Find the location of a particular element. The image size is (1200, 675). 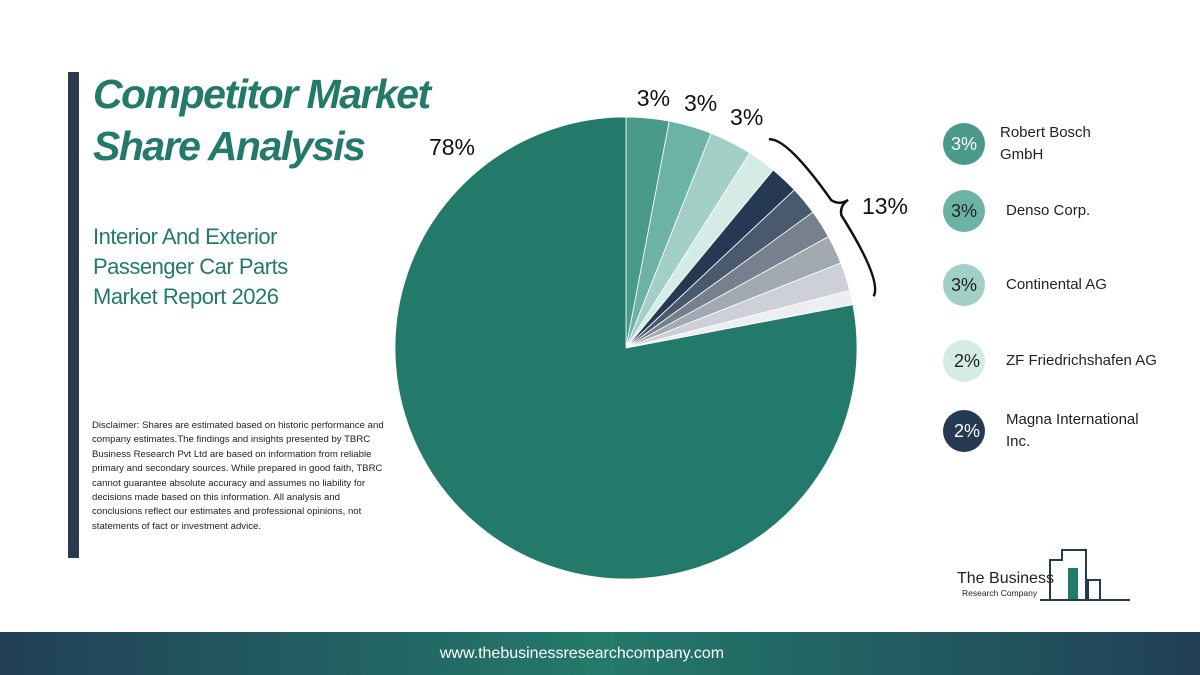

accent-bar is located at coordinates (73, 315).